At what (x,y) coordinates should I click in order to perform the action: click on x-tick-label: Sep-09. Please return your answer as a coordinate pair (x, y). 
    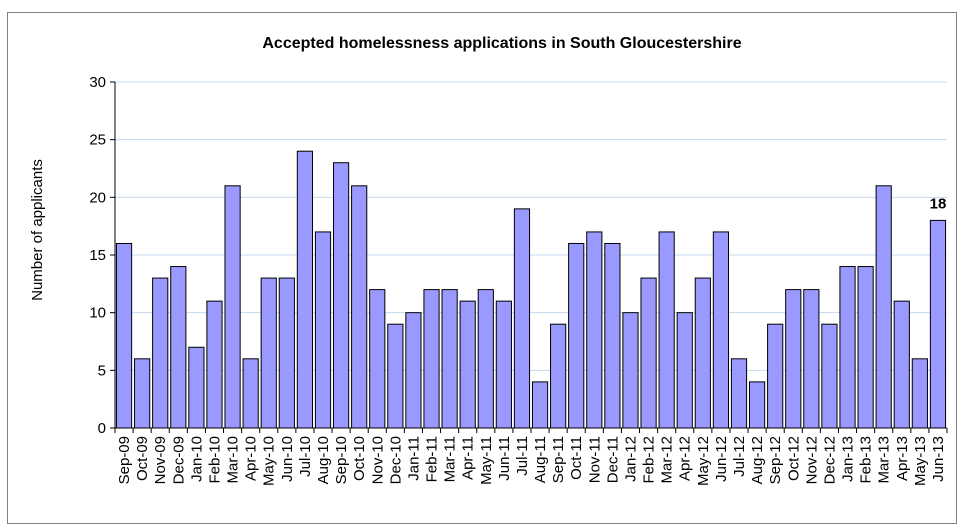
    Looking at the image, I should click on (124, 460).